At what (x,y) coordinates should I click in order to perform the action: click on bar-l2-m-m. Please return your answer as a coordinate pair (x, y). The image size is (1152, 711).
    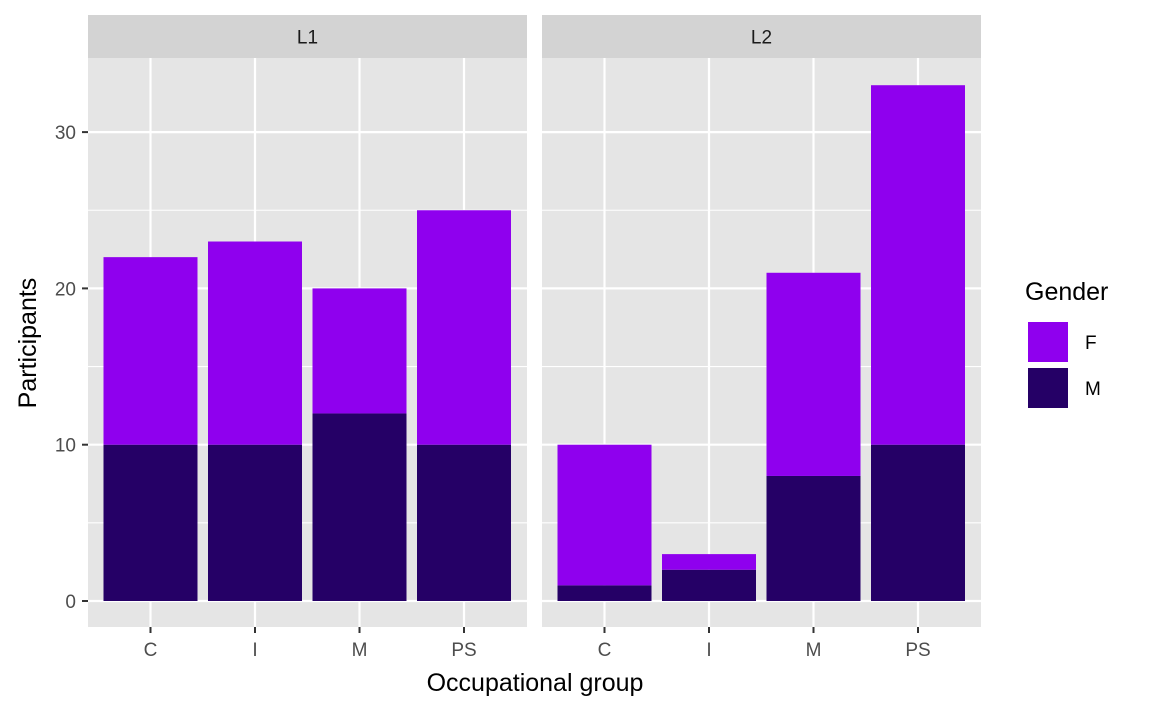
    Looking at the image, I should click on (813, 538).